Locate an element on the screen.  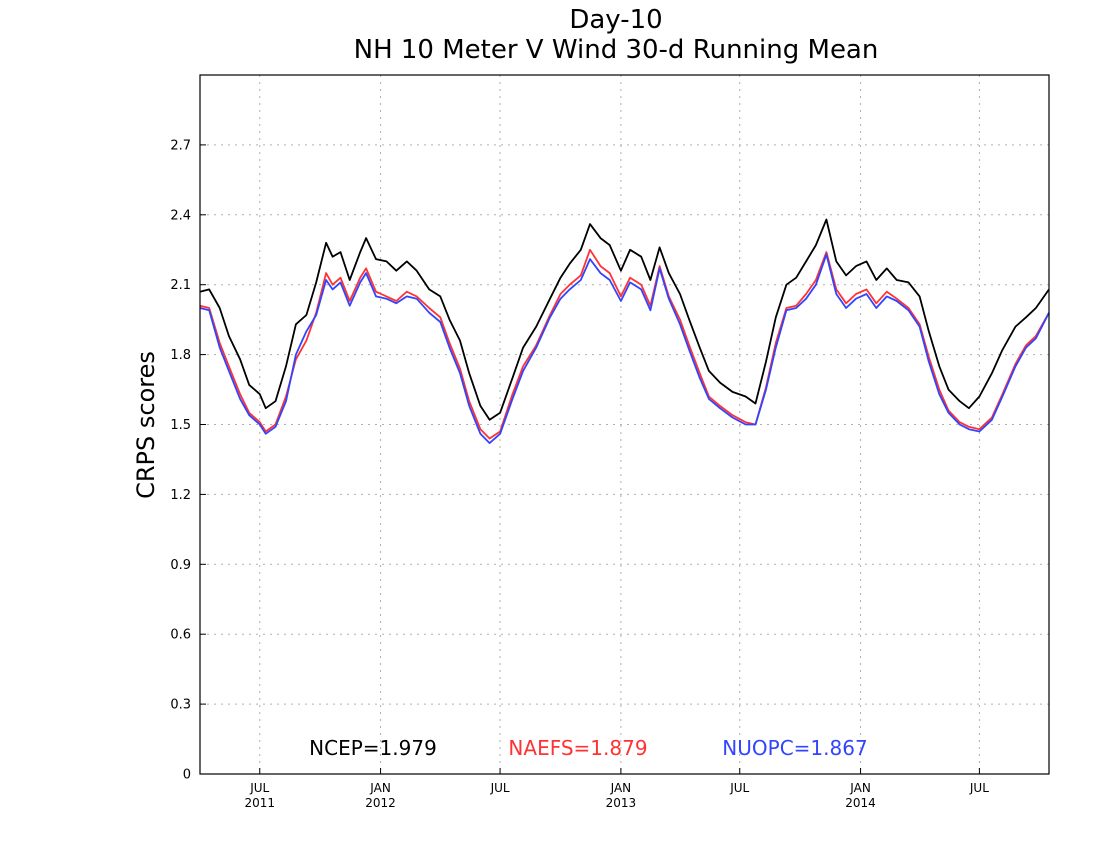
legend: NCEP=1.979 NAEFS=1.879 NUOPC=1.867 is located at coordinates (588, 748).